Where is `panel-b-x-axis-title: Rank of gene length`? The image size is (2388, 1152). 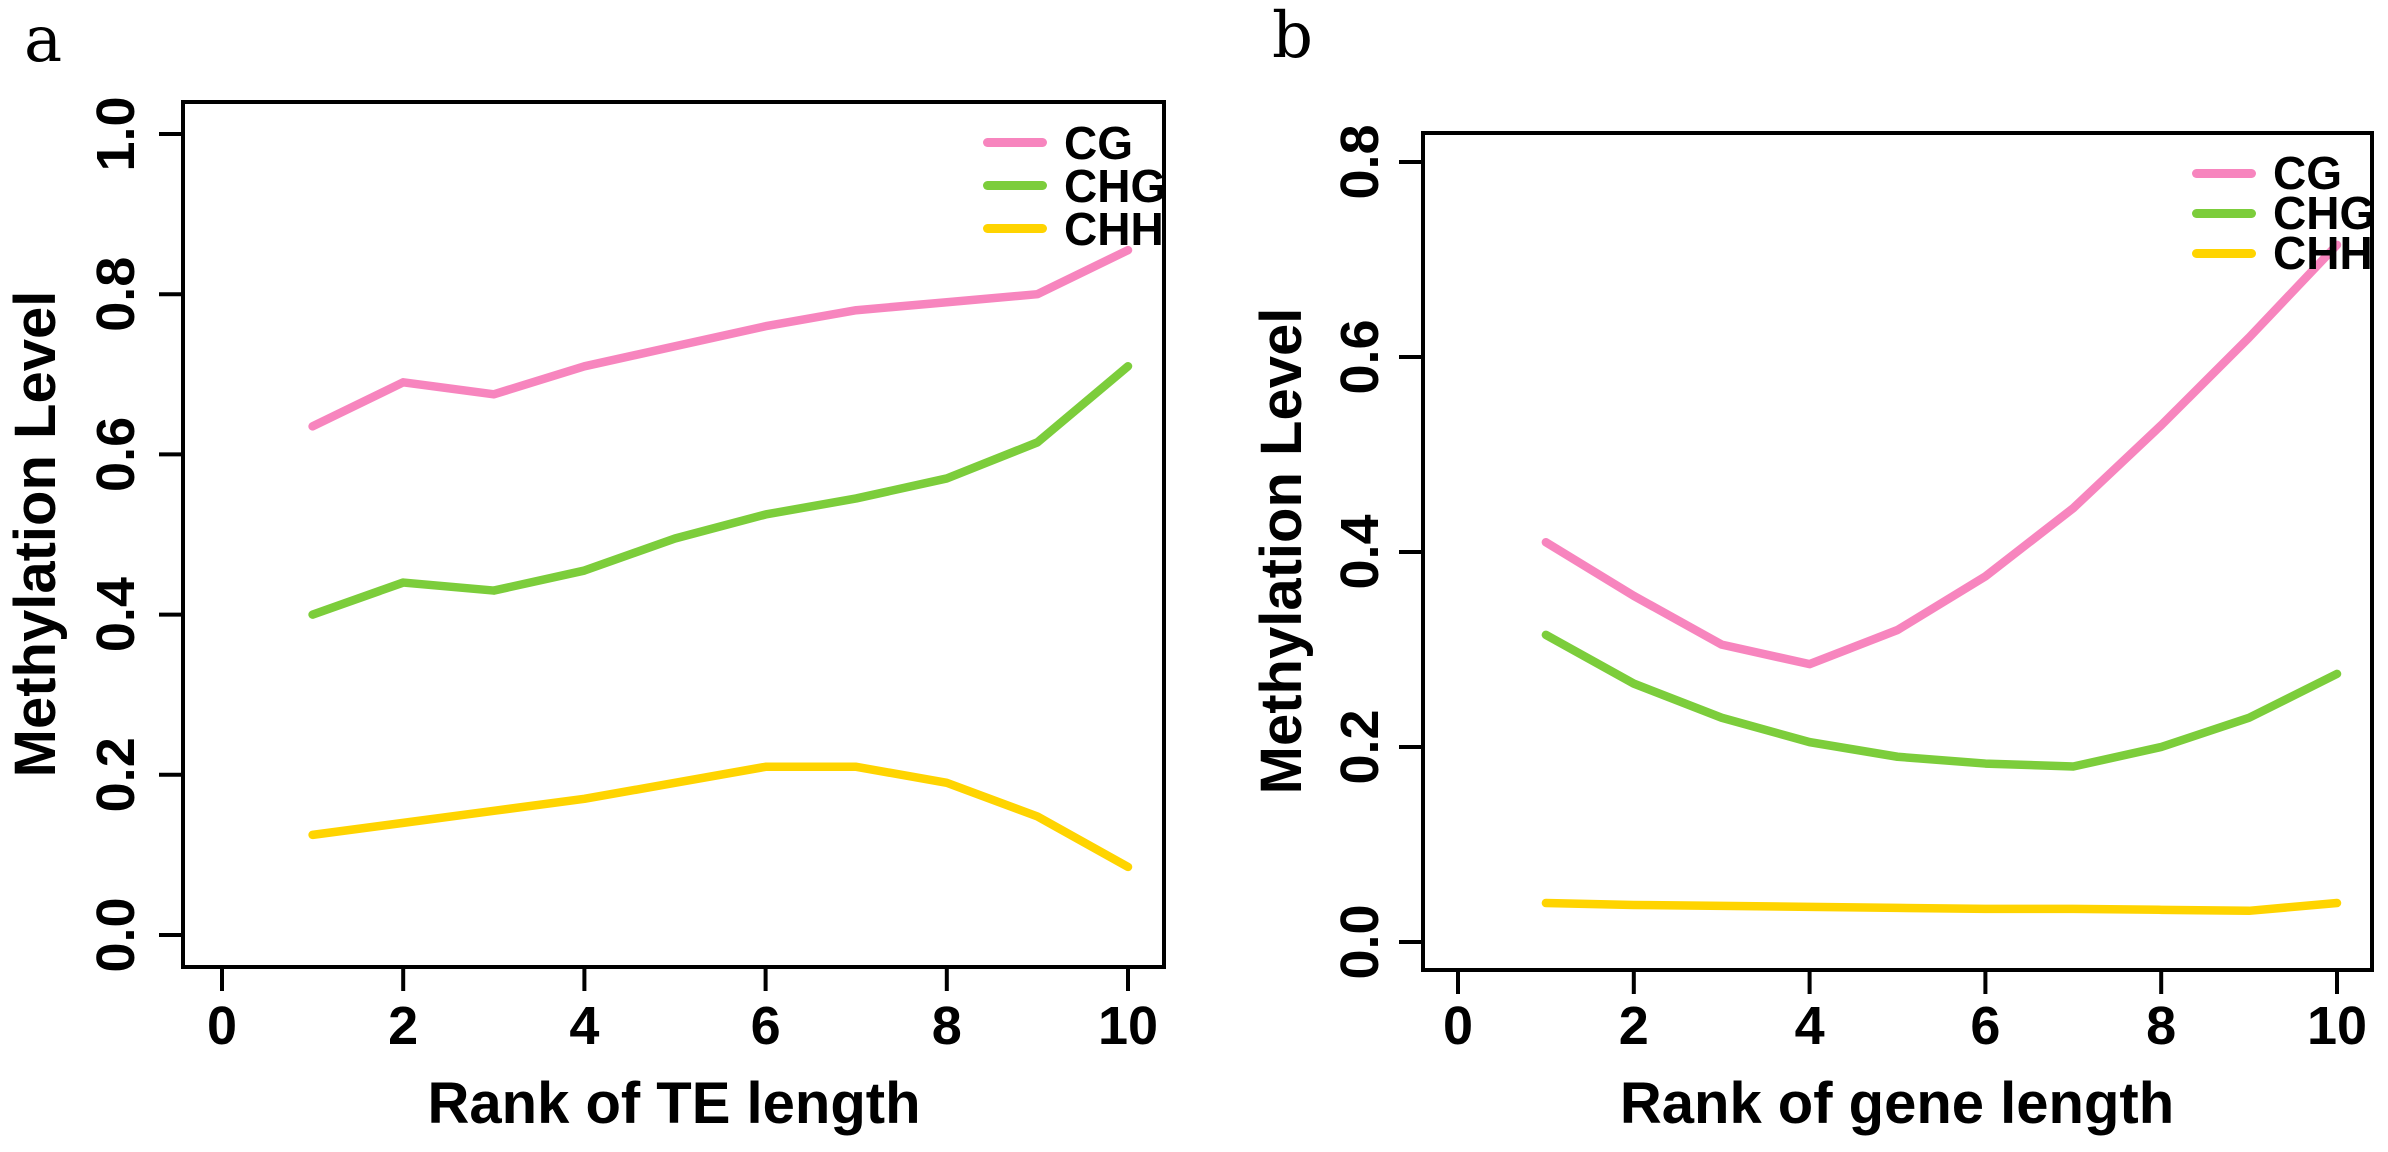 panel-b-x-axis-title: Rank of gene length is located at coordinates (1897, 1103).